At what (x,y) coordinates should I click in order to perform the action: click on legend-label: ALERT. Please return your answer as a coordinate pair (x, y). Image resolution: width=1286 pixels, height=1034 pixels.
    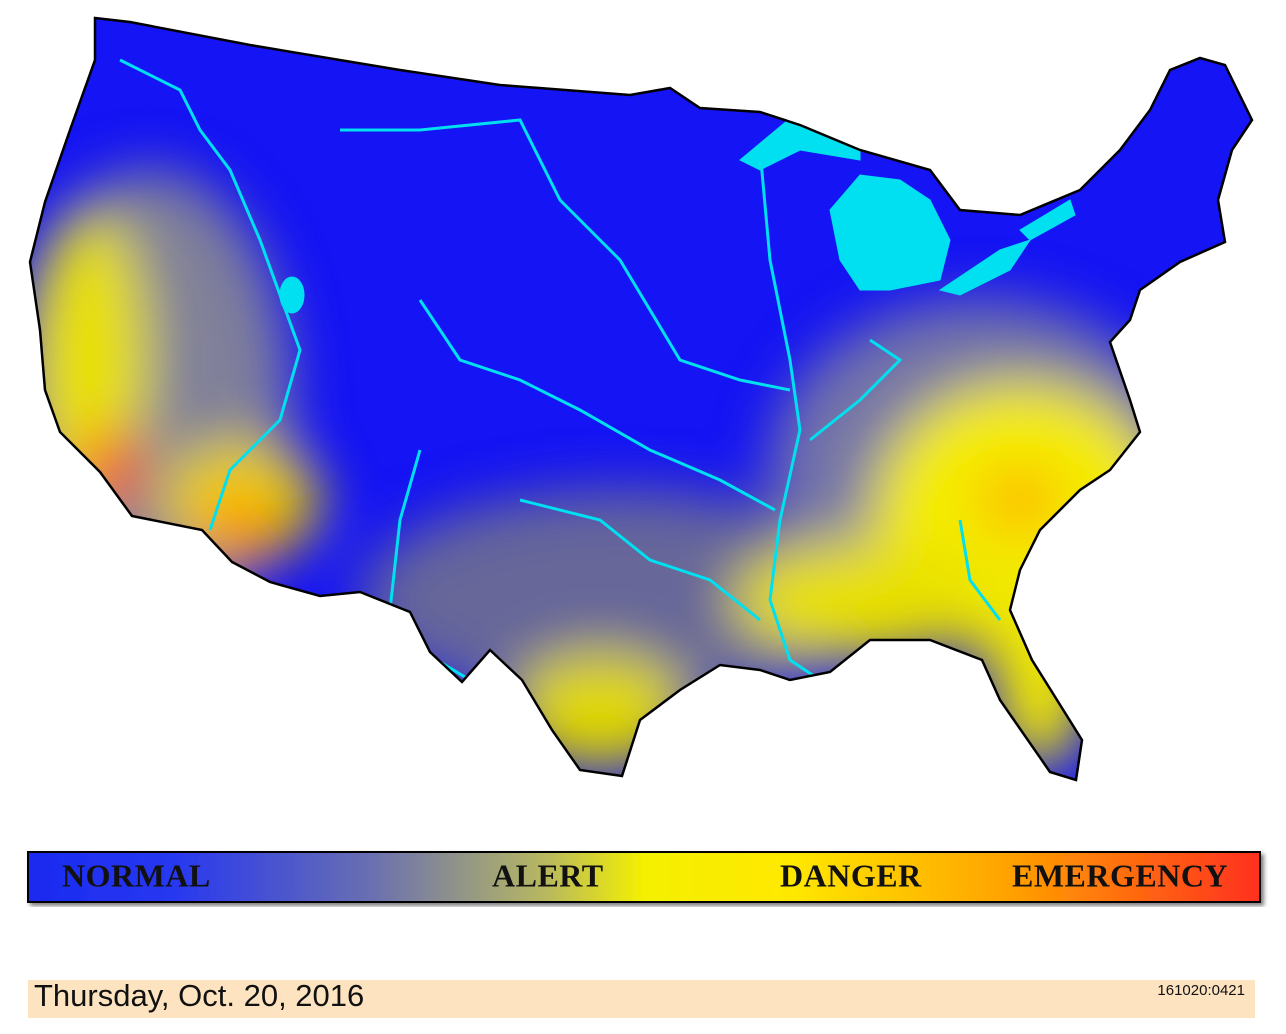
    Looking at the image, I should click on (548, 875).